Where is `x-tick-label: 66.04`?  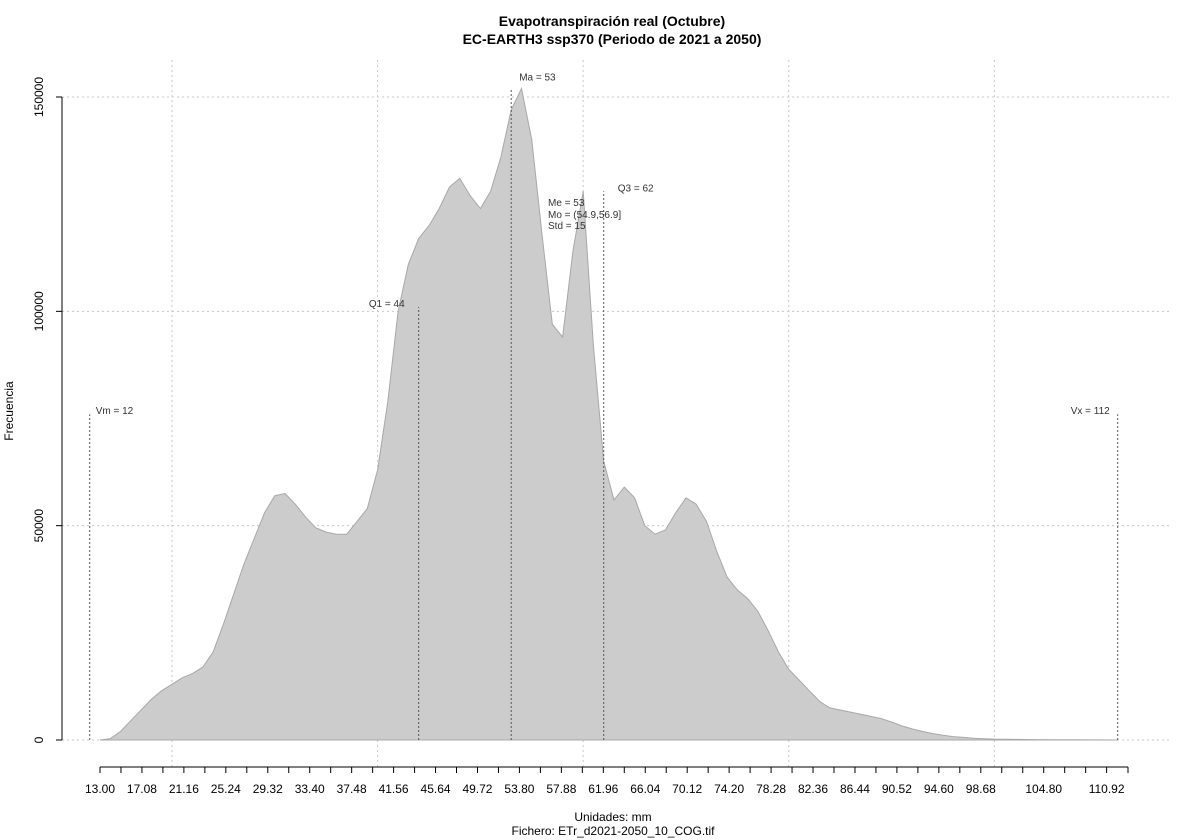 x-tick-label: 66.04 is located at coordinates (645, 789).